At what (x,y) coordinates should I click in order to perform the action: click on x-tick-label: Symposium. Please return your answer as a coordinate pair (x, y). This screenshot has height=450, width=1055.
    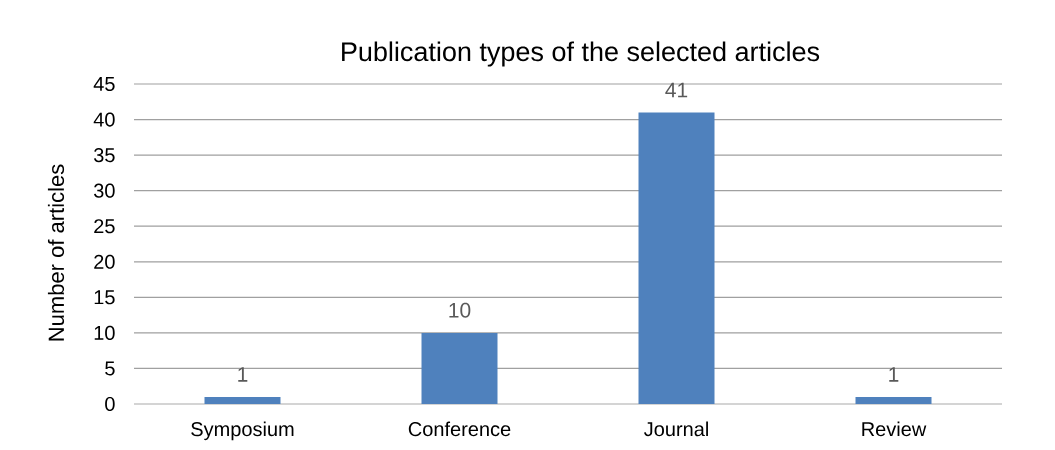
    Looking at the image, I should click on (242, 431).